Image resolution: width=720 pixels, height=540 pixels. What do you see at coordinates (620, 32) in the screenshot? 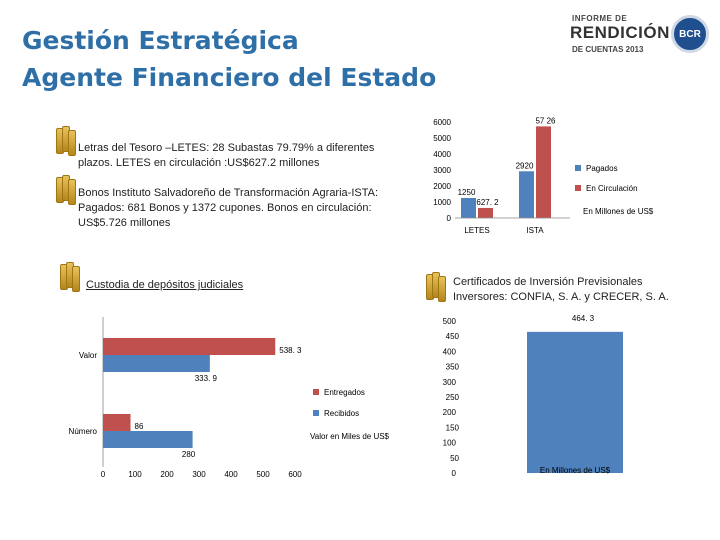
I see `logo-line2: RENDICIÓN` at bounding box center [620, 32].